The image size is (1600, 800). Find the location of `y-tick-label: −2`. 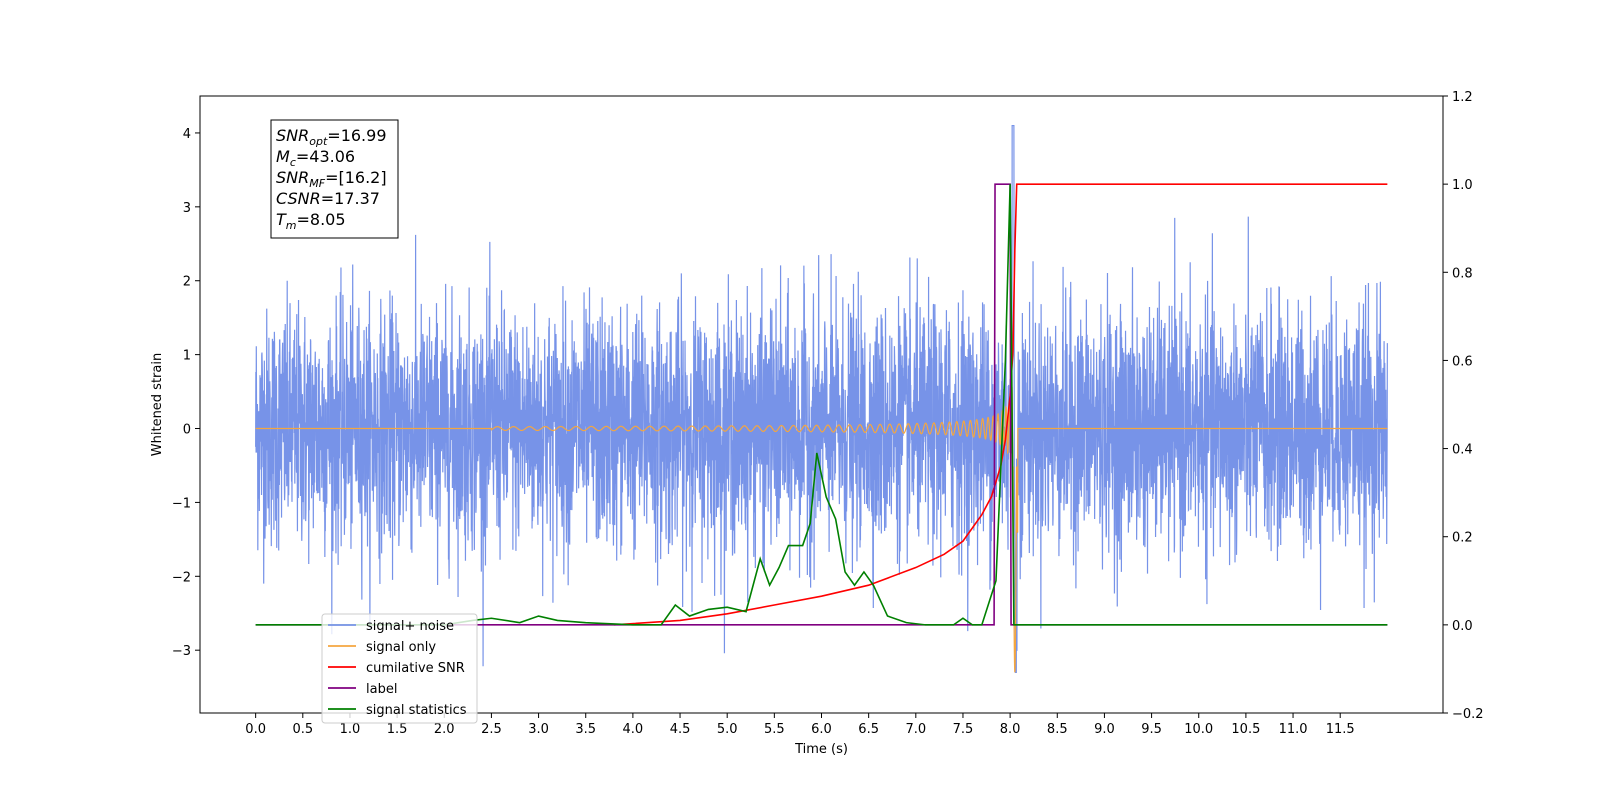

y-tick-label: −2 is located at coordinates (181, 577).